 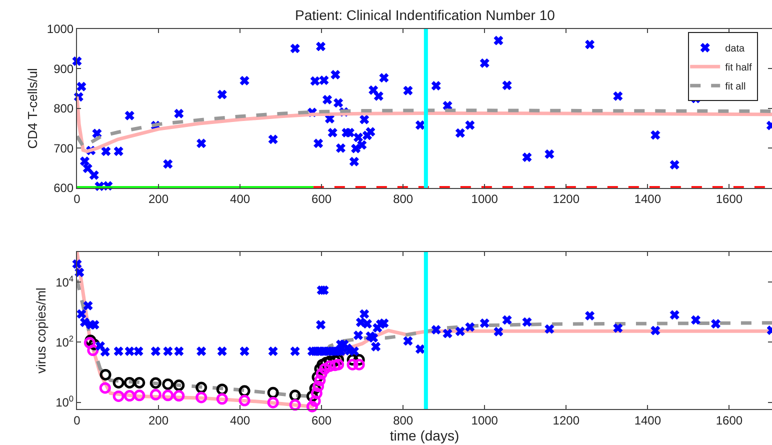 I want to click on y-axis-title: virus copies/ml, so click(x=41, y=330).